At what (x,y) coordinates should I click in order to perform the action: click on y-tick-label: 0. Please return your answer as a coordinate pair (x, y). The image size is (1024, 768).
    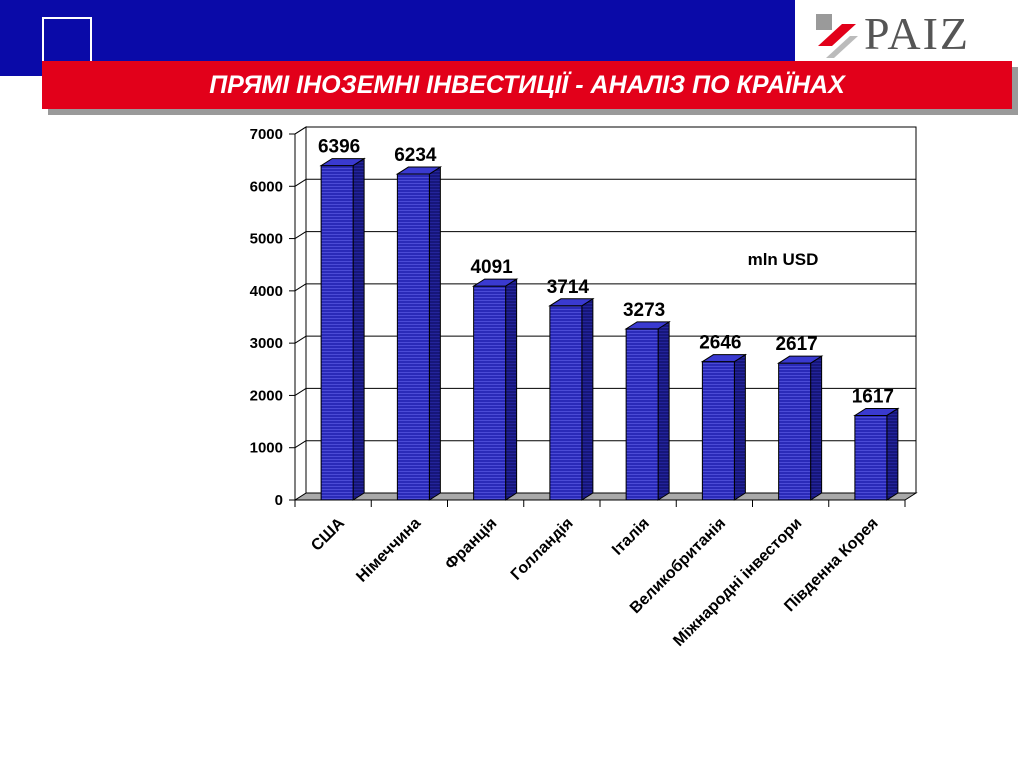
    Looking at the image, I should click on (279, 500).